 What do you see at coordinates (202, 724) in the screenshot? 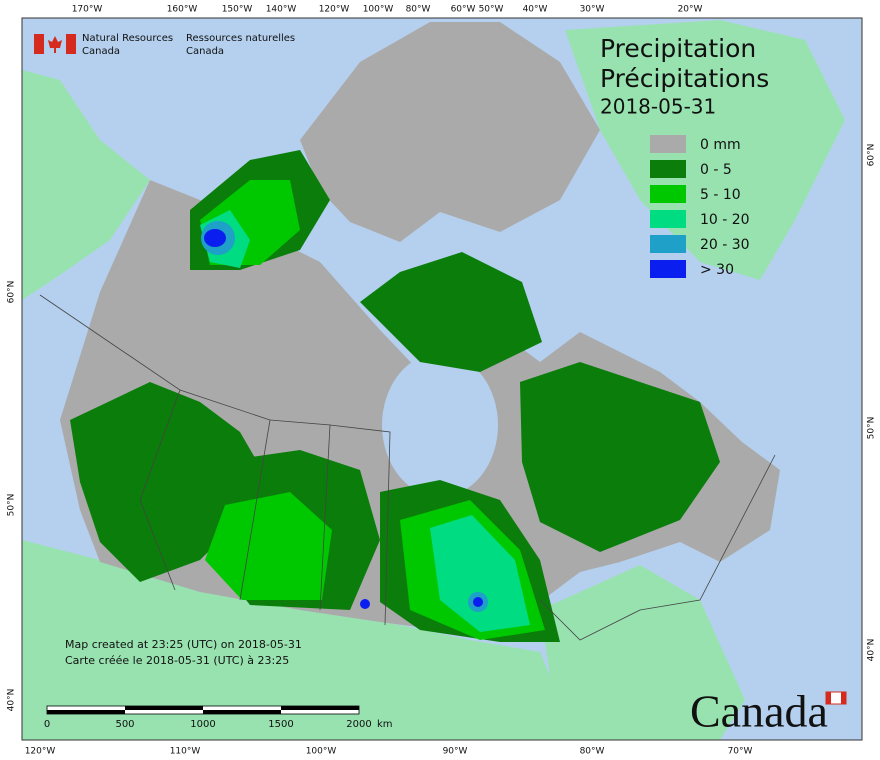
I see `scale-label: 1000` at bounding box center [202, 724].